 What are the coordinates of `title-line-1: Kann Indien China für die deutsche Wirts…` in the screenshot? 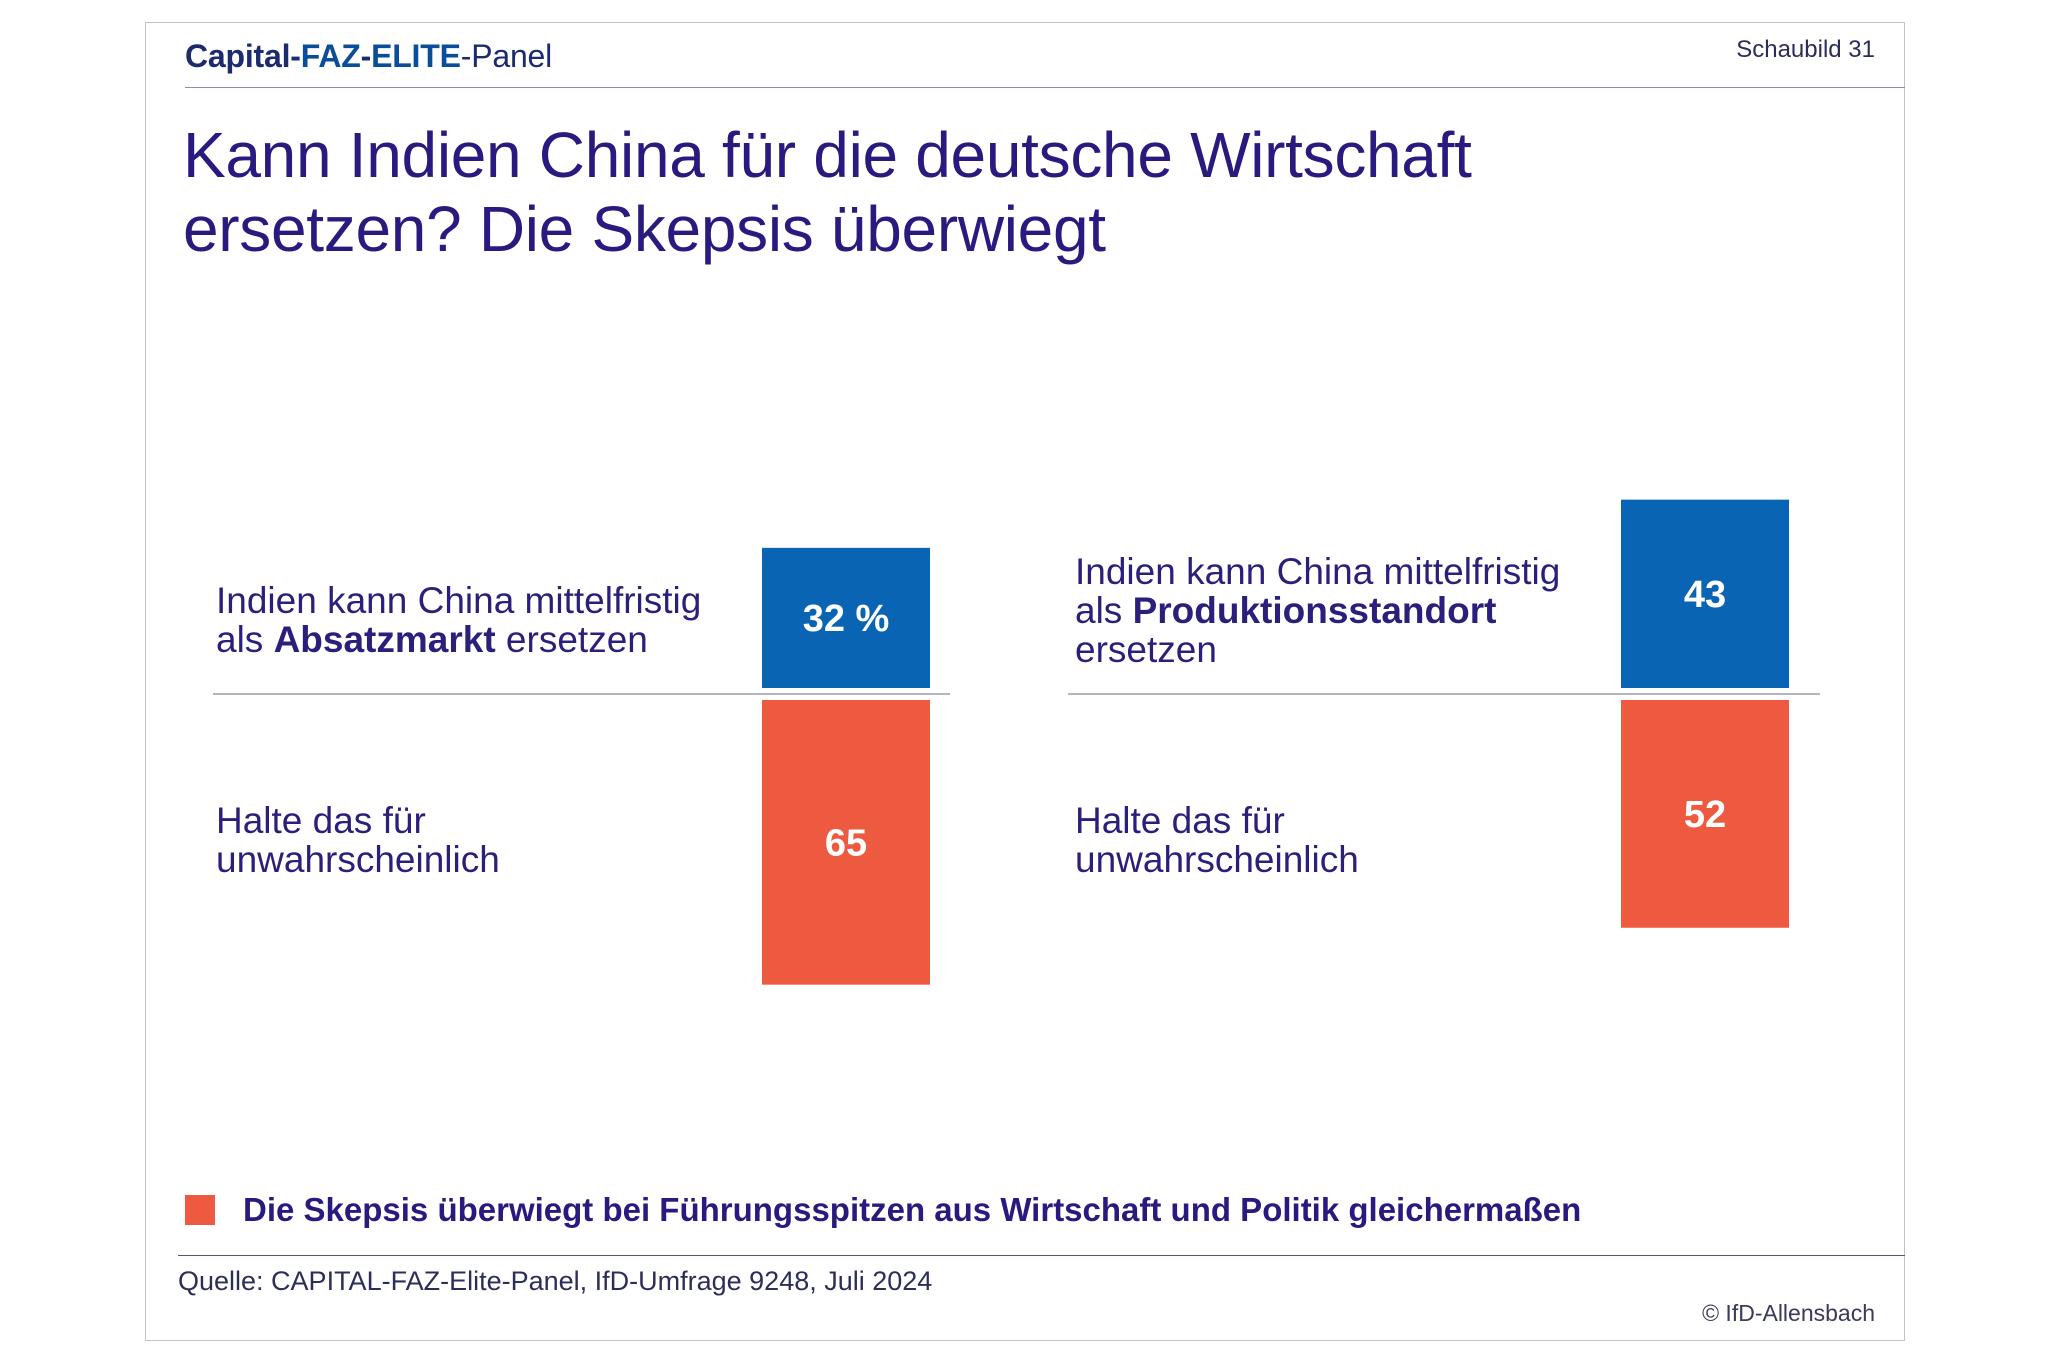 It's located at (827, 155).